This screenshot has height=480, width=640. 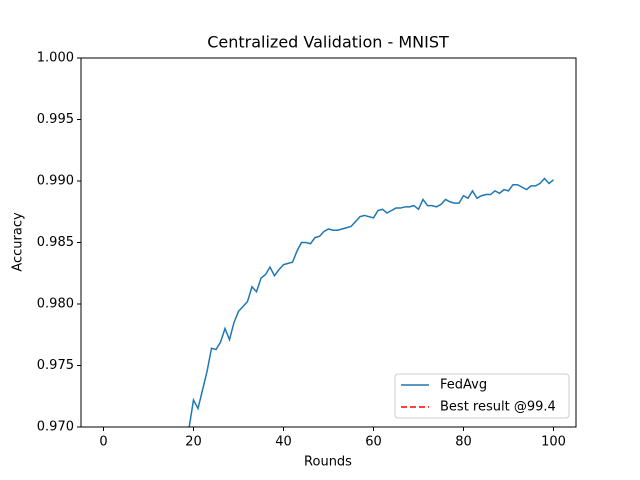 What do you see at coordinates (55, 365) in the screenshot?
I see `y-tick-label: 0.975` at bounding box center [55, 365].